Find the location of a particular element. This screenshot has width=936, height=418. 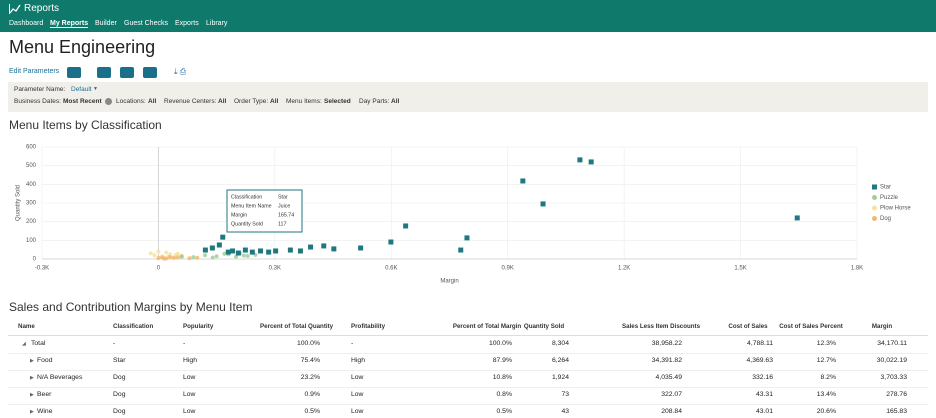

favorite-button is located at coordinates (127, 72).